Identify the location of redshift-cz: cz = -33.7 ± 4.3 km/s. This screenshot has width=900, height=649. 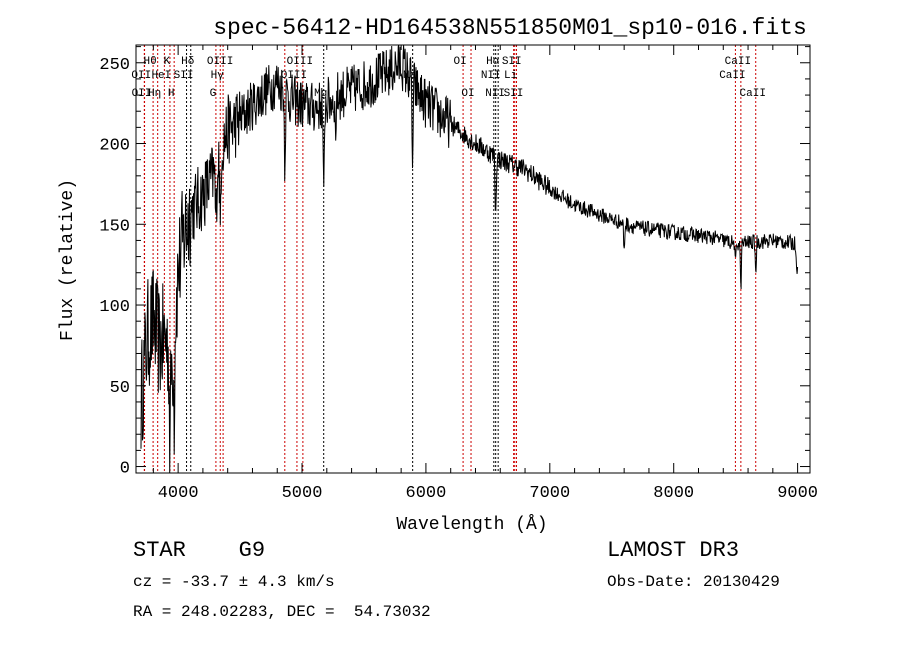
(234, 582).